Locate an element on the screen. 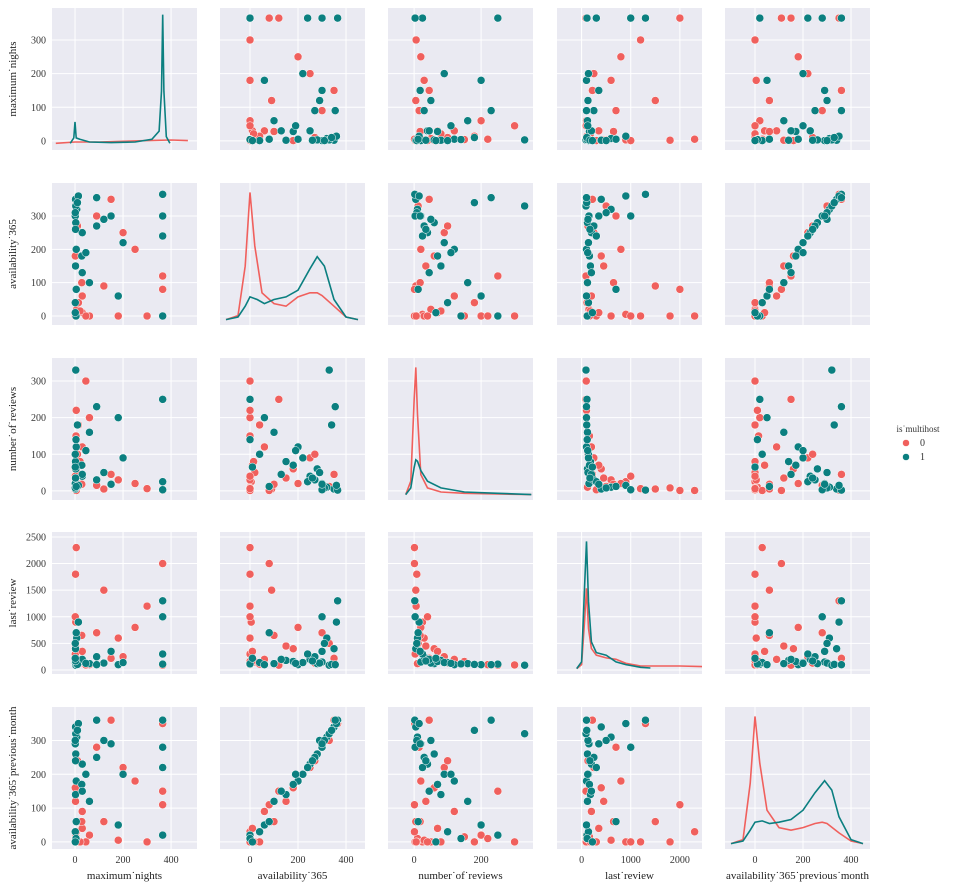  x-tick-label: 1000 is located at coordinates (631, 860).